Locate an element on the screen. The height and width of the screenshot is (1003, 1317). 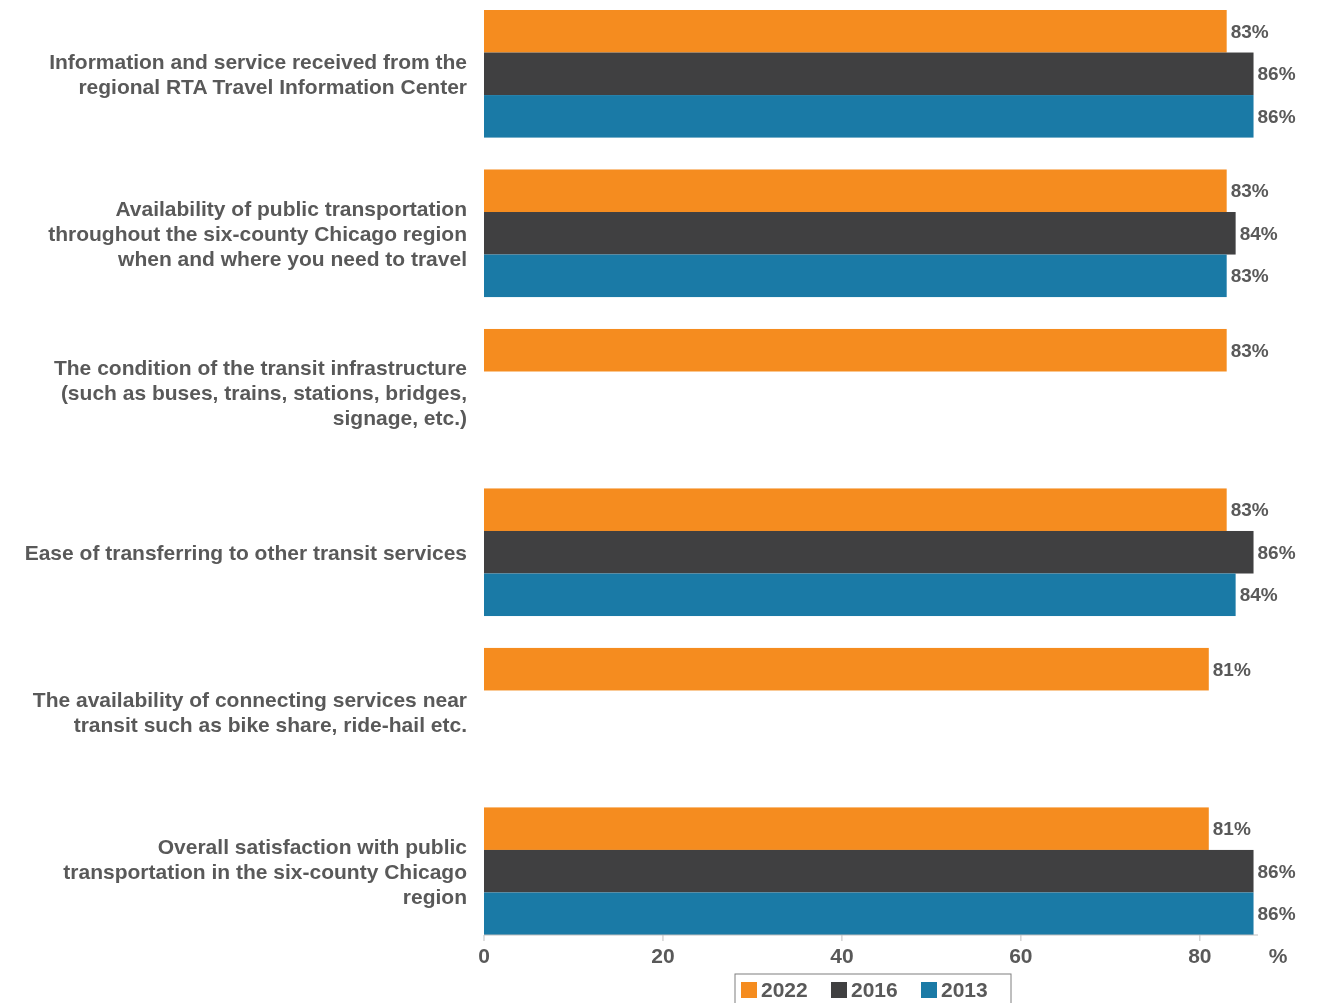
x-tick-label: 20 is located at coordinates (663, 955).